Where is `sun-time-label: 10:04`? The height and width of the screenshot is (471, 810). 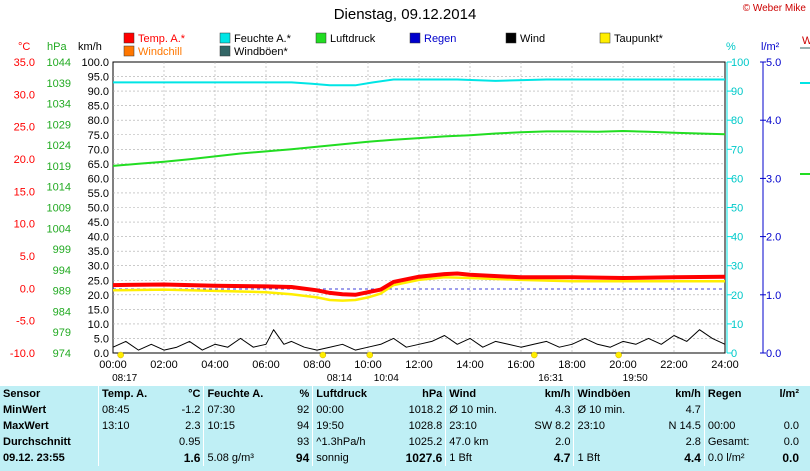 sun-time-label: 10:04 is located at coordinates (386, 378).